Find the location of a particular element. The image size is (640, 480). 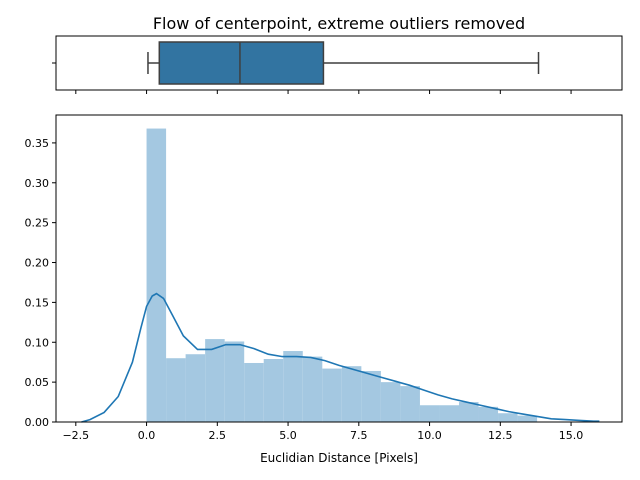

x-tick-label-1: 0.0 is located at coordinates (147, 435).